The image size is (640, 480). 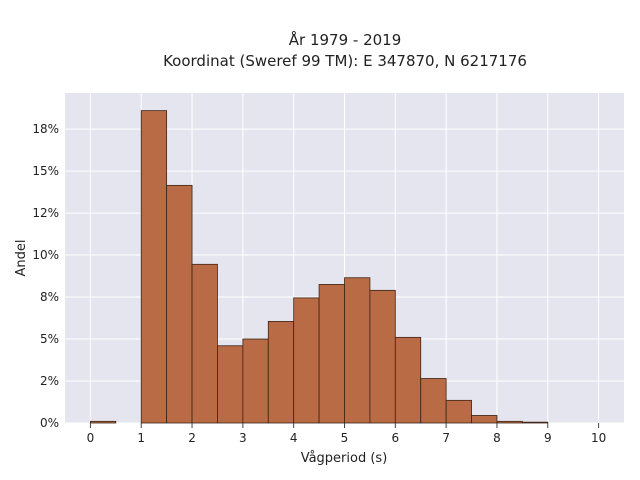 I want to click on y-tick-label: 18%, so click(x=45, y=129).